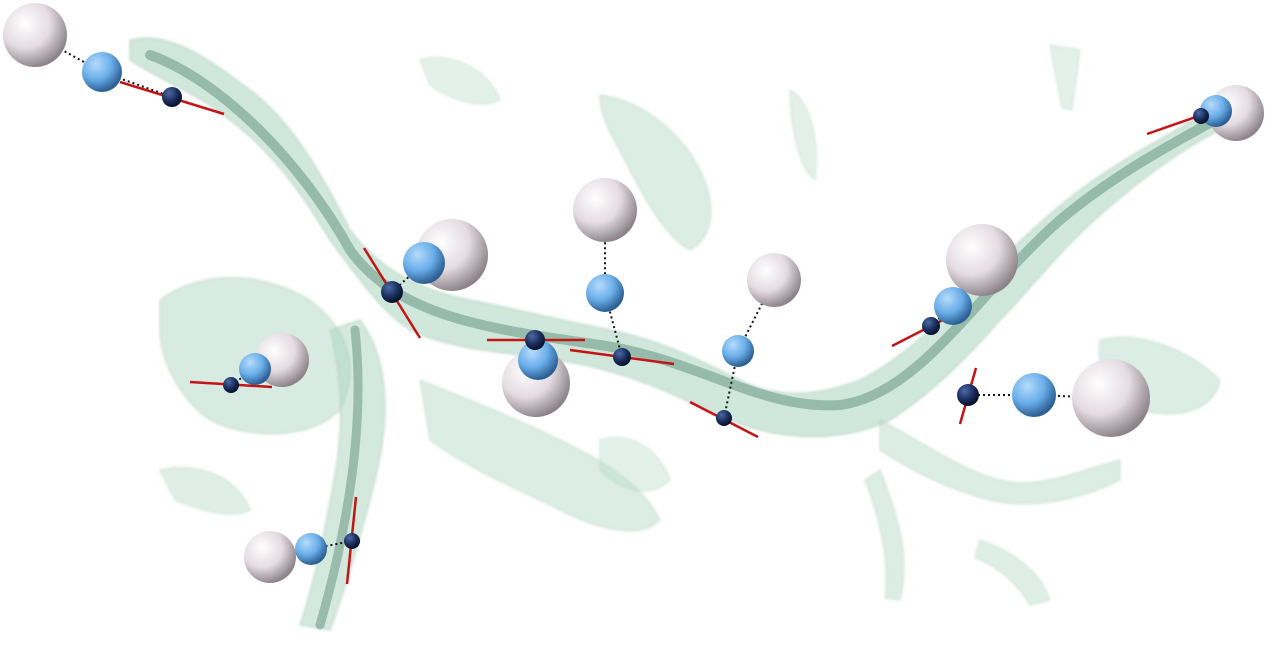  I want to click on spine-6-head-sphere, so click(774, 280).